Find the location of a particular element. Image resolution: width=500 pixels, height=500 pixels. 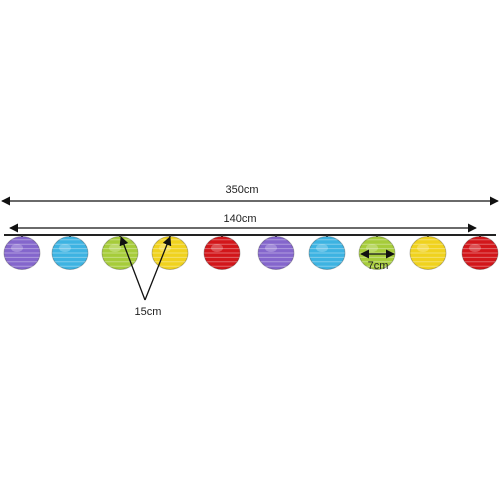

lanterns is located at coordinates (251, 252).